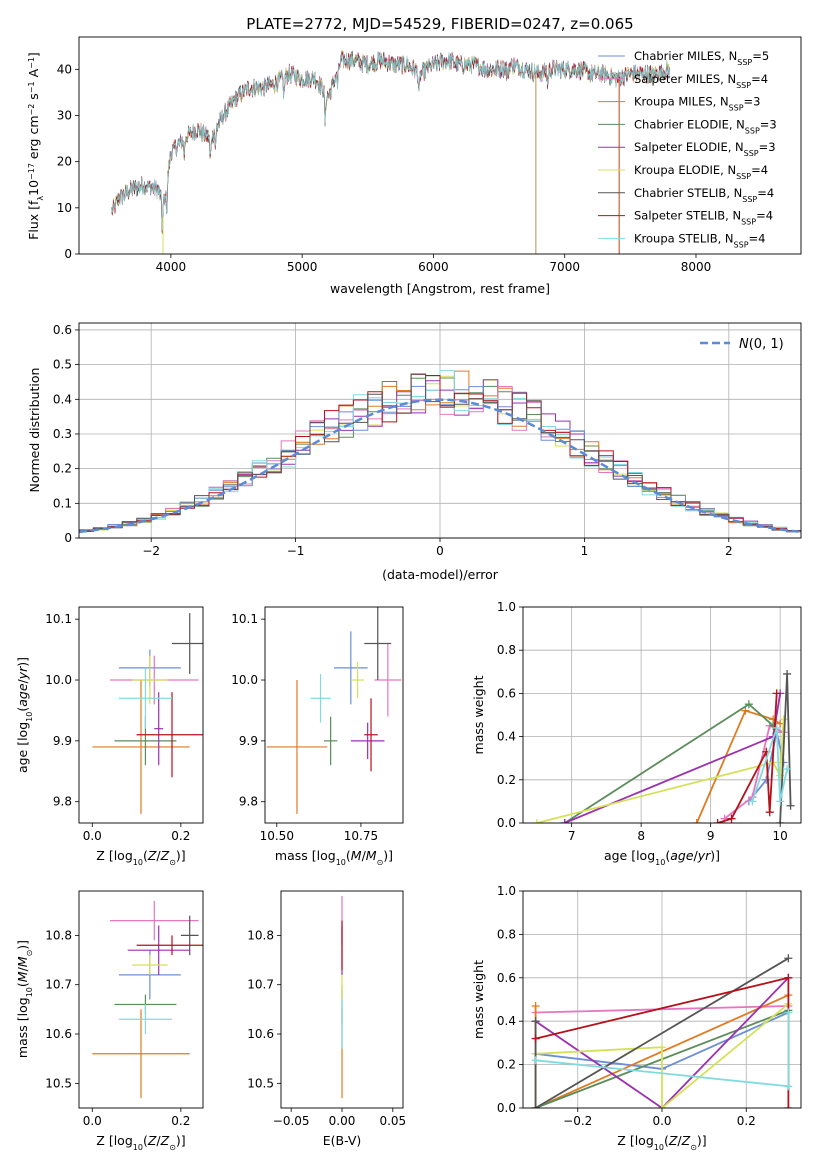 The image size is (819, 1170). I want to click on x-axis-label: Z [log10(Z/Z⊙)], so click(140, 857).